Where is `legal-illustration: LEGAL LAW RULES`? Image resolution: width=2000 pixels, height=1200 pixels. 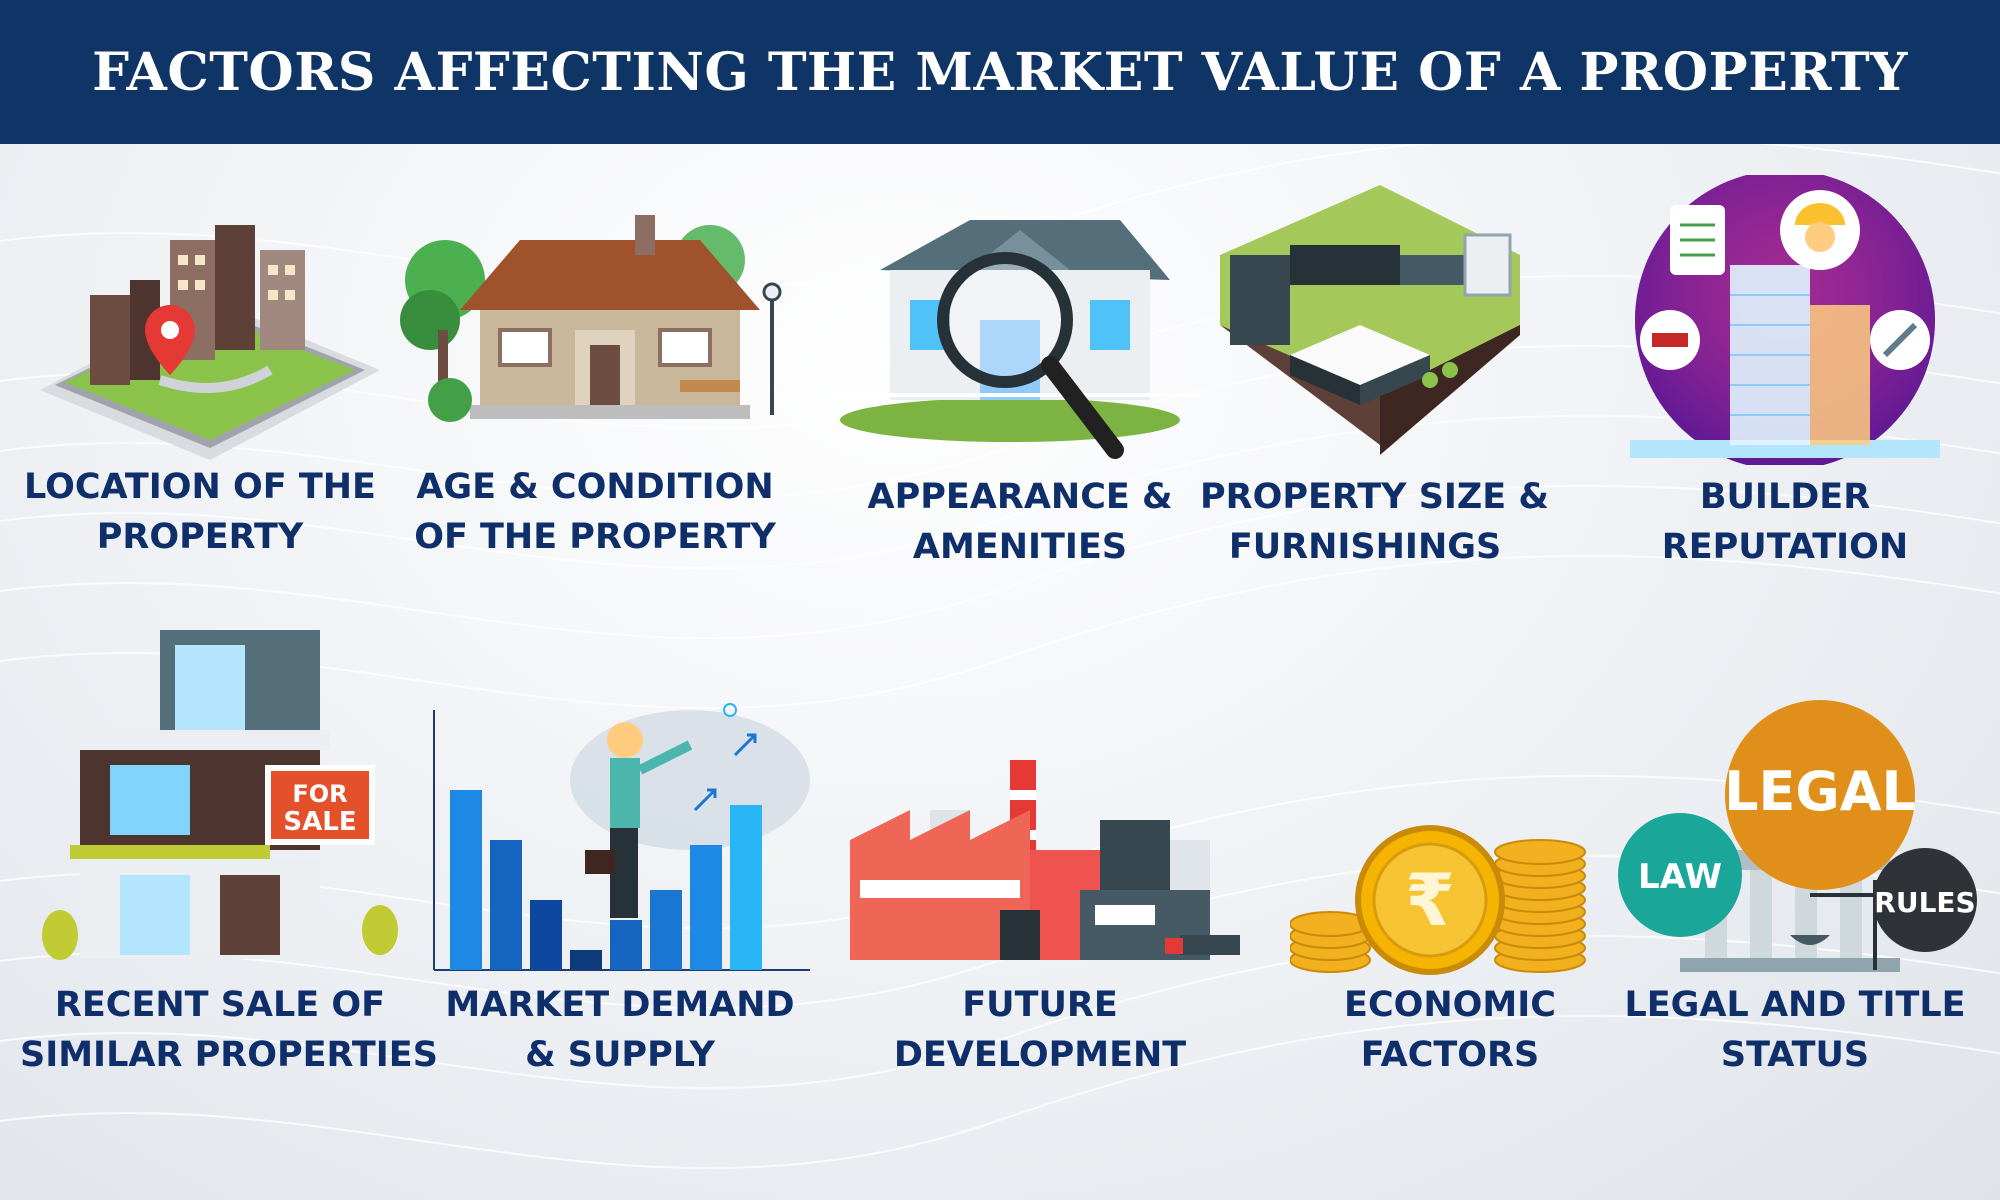
legal-illustration: LEGAL LAW RULES is located at coordinates (1797, 836).